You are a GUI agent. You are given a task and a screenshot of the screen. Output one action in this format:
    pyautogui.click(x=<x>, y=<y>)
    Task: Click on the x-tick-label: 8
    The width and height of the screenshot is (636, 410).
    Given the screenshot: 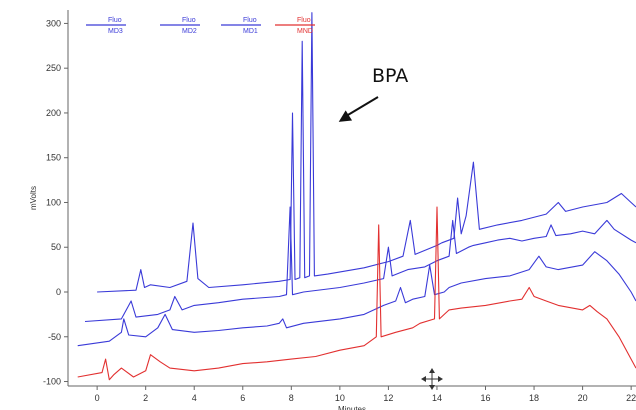 What is the action you would take?
    pyautogui.click(x=291, y=398)
    